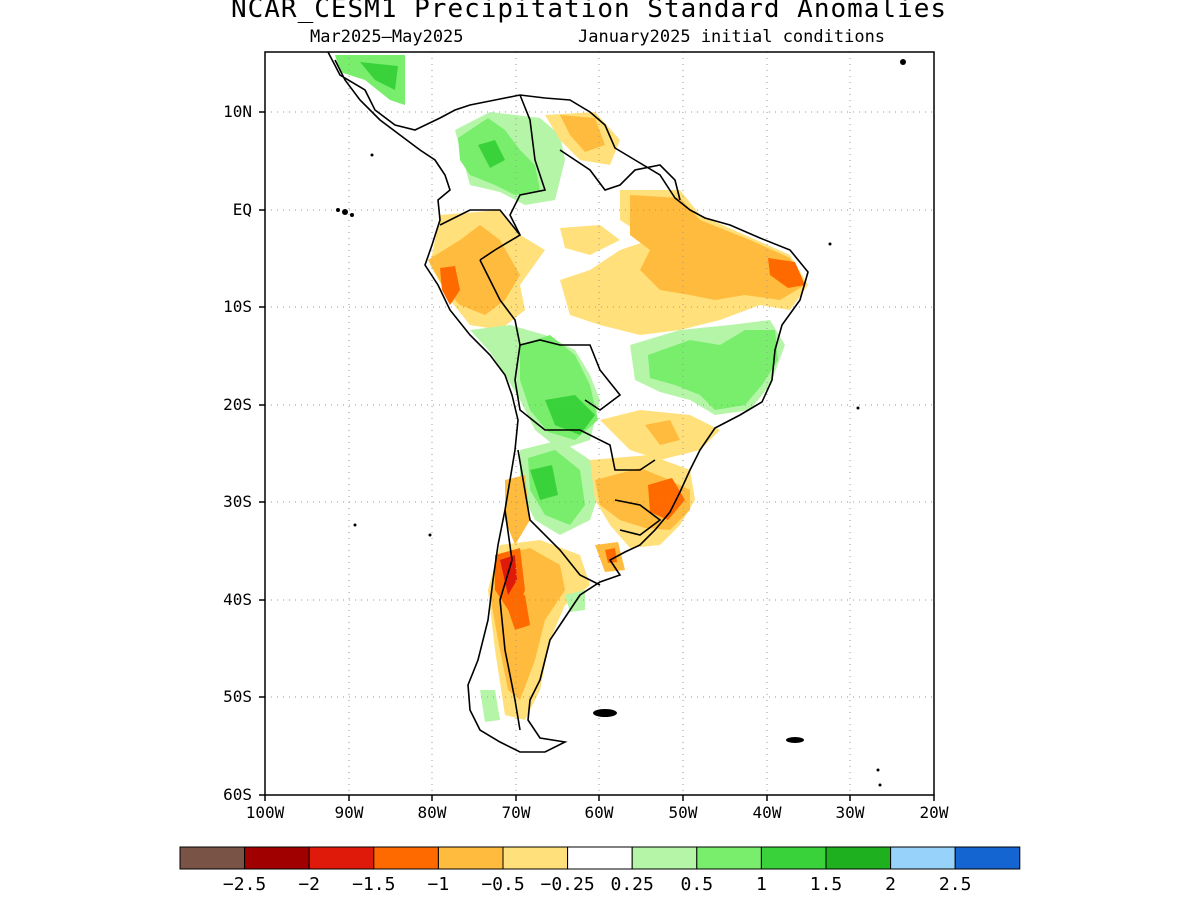 This screenshot has width=1200, height=900. Describe the element at coordinates (237, 501) in the screenshot. I see `lat-label-30s: 30S` at that location.